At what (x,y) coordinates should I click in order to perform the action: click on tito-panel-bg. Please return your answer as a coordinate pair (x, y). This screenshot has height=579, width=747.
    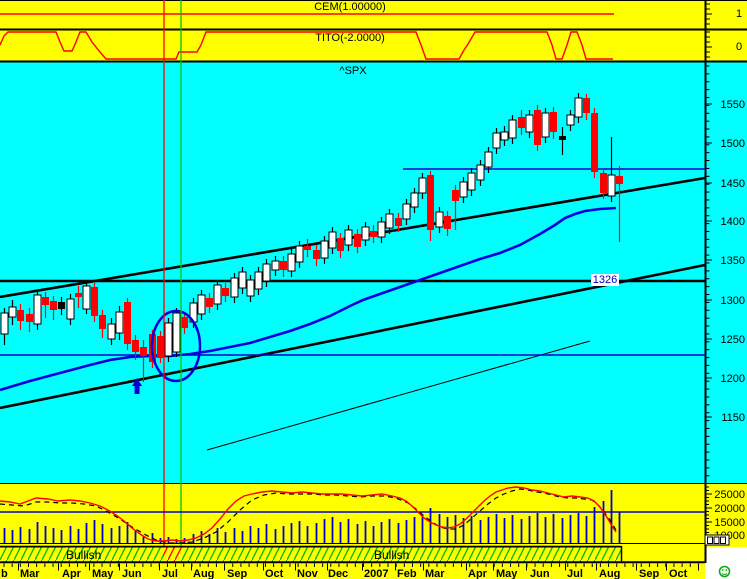
    Looking at the image, I should click on (373, 46).